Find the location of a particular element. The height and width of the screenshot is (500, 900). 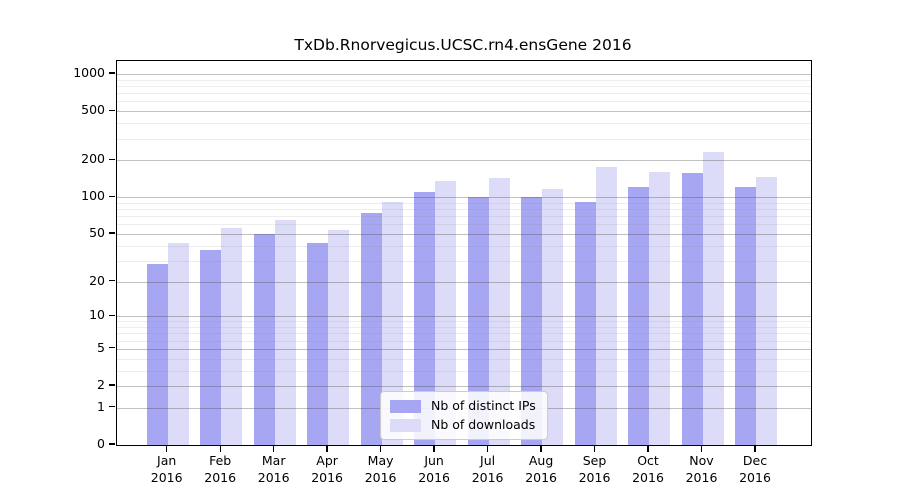

y-tick-label: 1000 is located at coordinates (89, 72).